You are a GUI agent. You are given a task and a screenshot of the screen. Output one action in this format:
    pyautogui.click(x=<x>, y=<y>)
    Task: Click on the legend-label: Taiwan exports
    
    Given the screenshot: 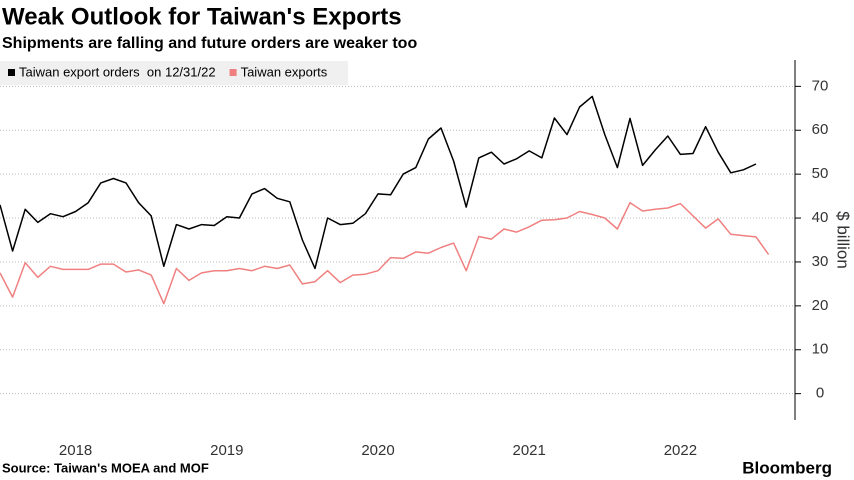 What is the action you would take?
    pyautogui.click(x=284, y=71)
    